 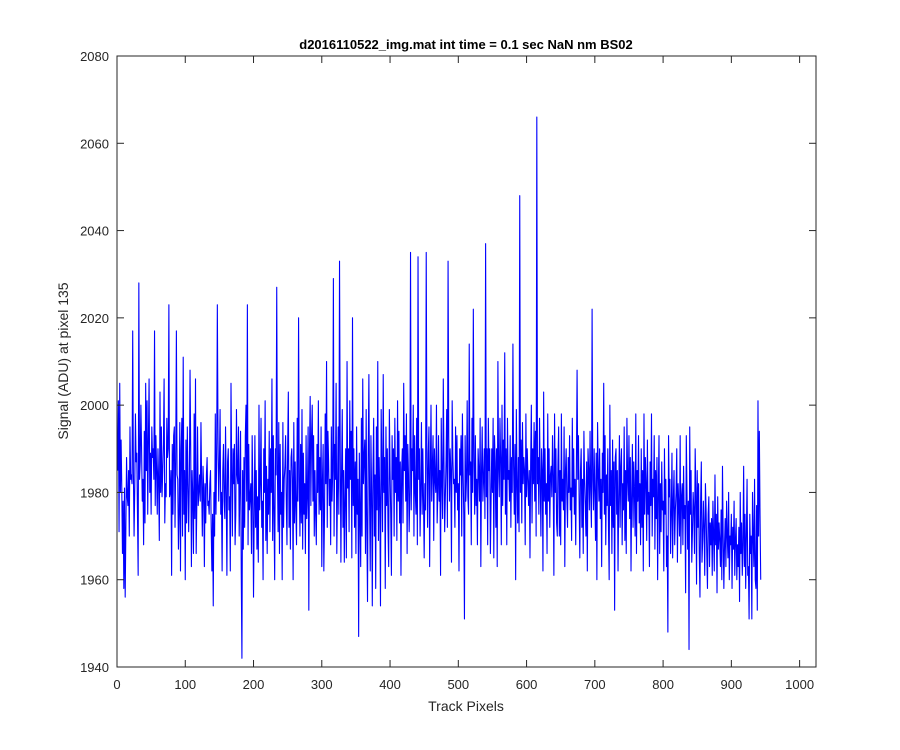 What do you see at coordinates (94, 405) in the screenshot?
I see `y-tick-label: 2000` at bounding box center [94, 405].